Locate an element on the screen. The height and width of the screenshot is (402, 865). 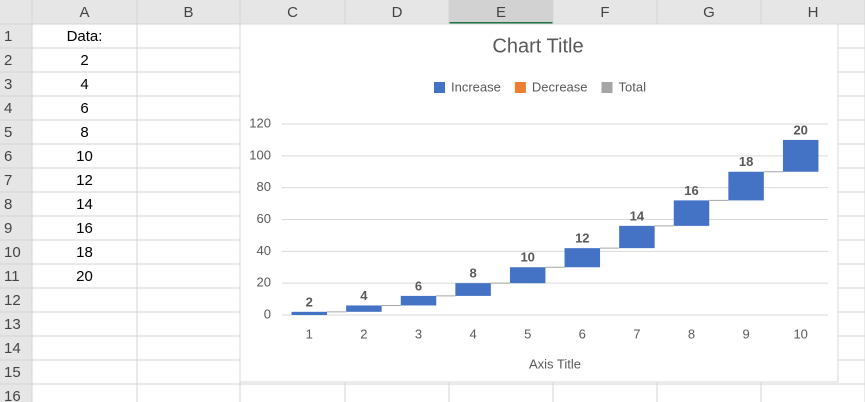
cell-value: 4 is located at coordinates (84, 84).